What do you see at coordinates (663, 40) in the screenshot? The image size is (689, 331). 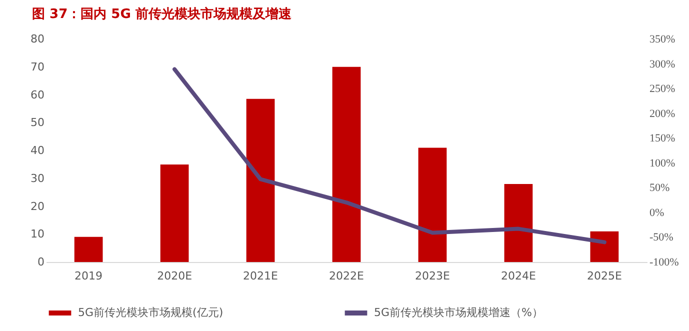 I see `y2-tick-label: 350%` at bounding box center [663, 40].